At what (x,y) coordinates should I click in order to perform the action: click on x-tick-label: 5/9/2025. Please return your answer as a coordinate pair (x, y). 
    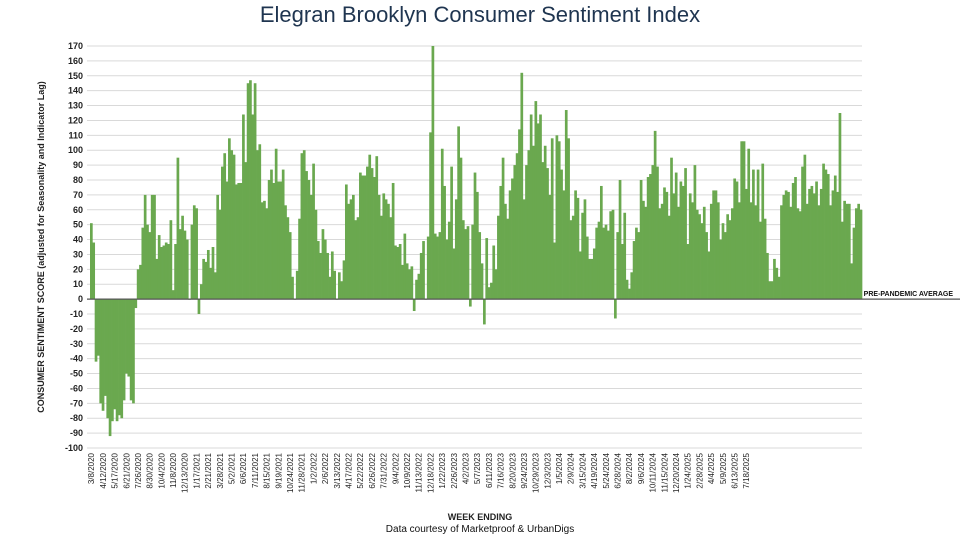
    Looking at the image, I should click on (723, 468).